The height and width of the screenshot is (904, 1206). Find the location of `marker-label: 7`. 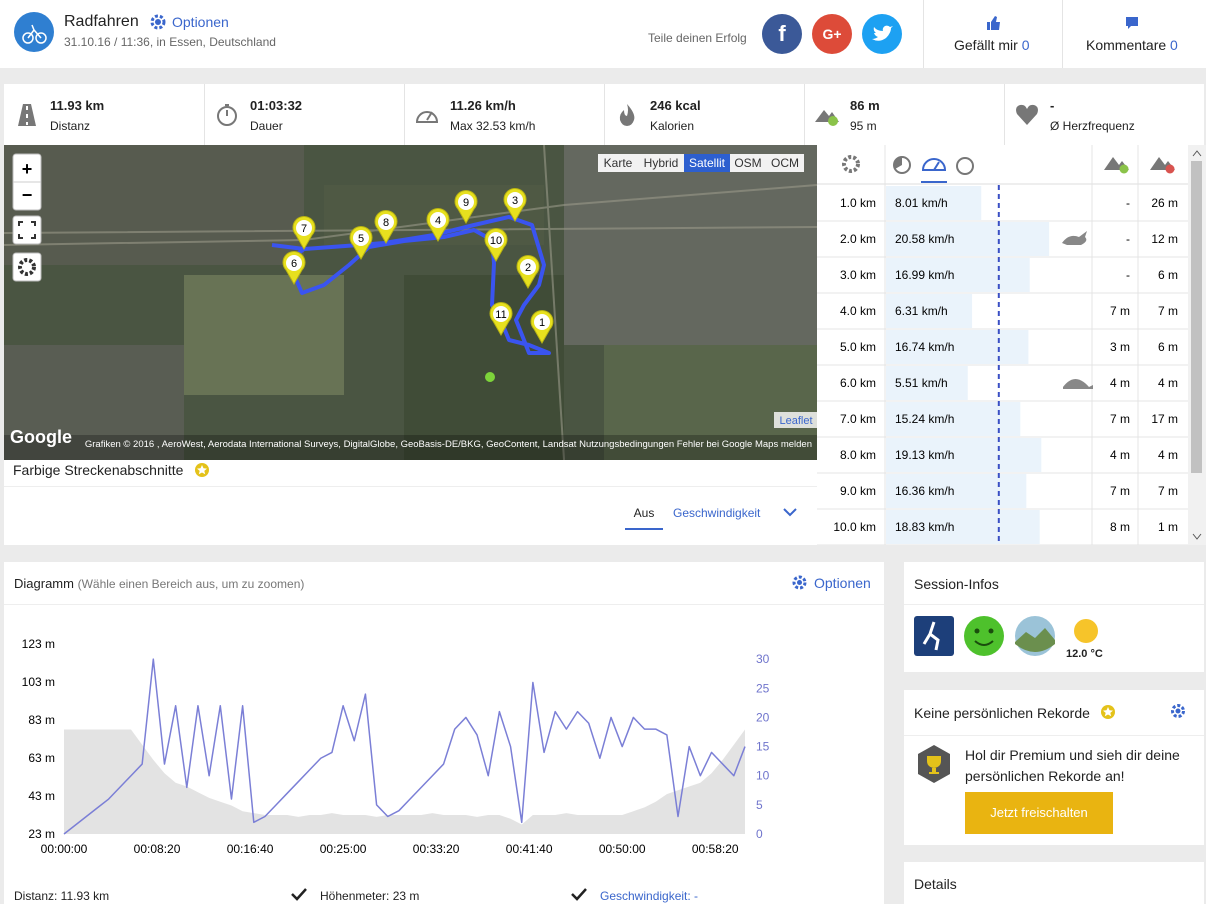

marker-label: 7 is located at coordinates (304, 229).